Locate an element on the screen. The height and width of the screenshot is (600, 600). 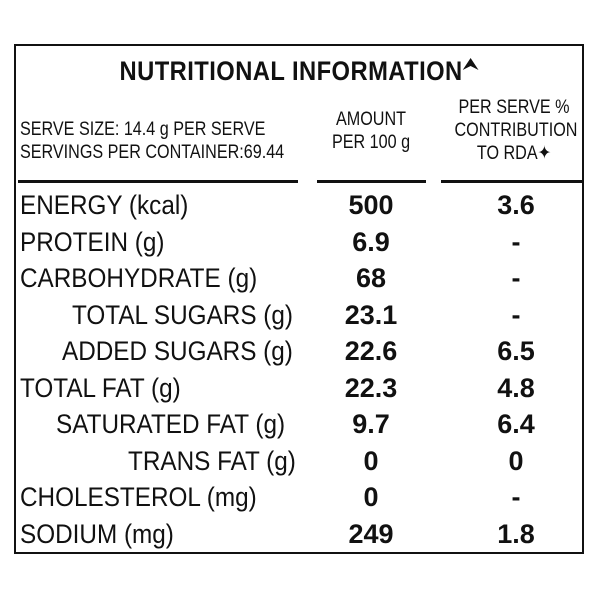
amount-header-line-1: AMOUNT is located at coordinates (371, 119).